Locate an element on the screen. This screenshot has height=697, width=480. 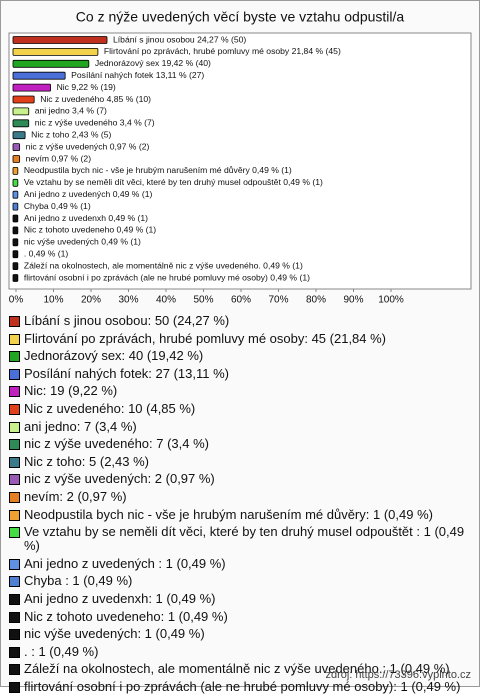
legend-item: Posílání nahých fotek: 27 (13,11 %) is located at coordinates (240, 373).